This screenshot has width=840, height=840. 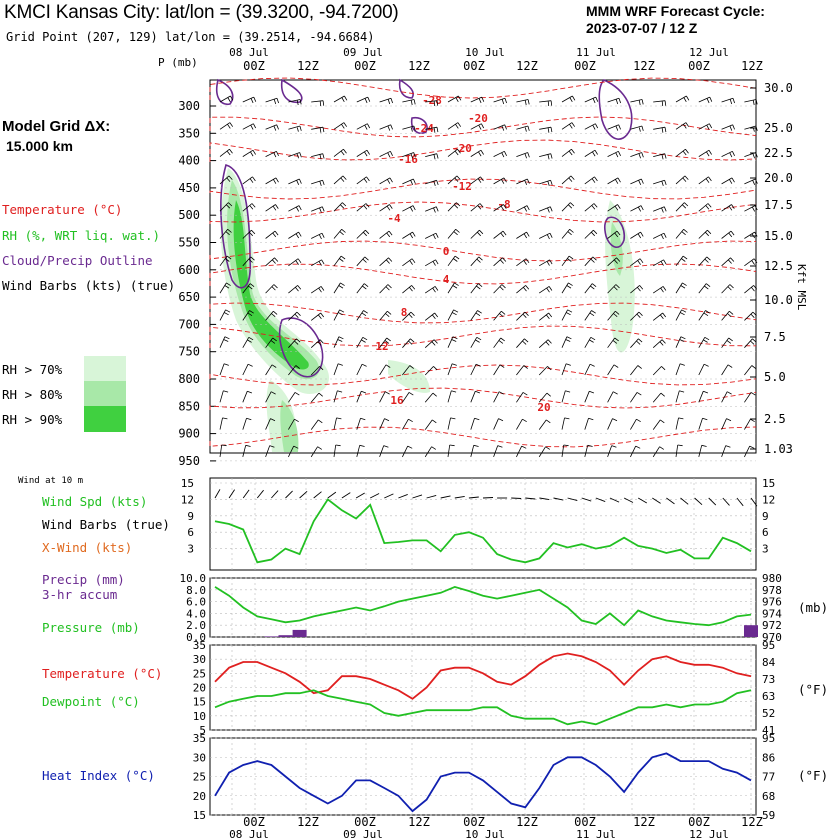 What do you see at coordinates (89, 285) in the screenshot?
I see `legend-wind: Wind Barbs (kts) (true)` at bounding box center [89, 285].